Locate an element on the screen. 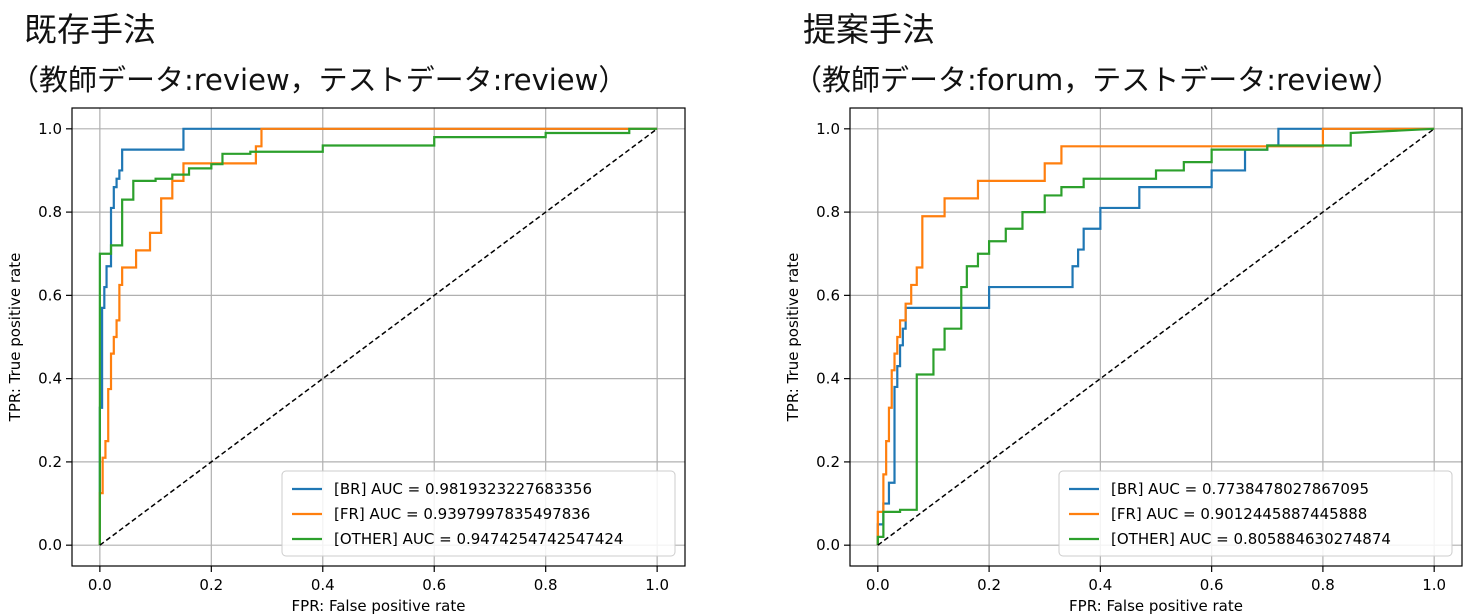 Image resolution: width=1463 pixels, height=616 pixels. right-y-tick-label: 1.0 is located at coordinates (828, 129).